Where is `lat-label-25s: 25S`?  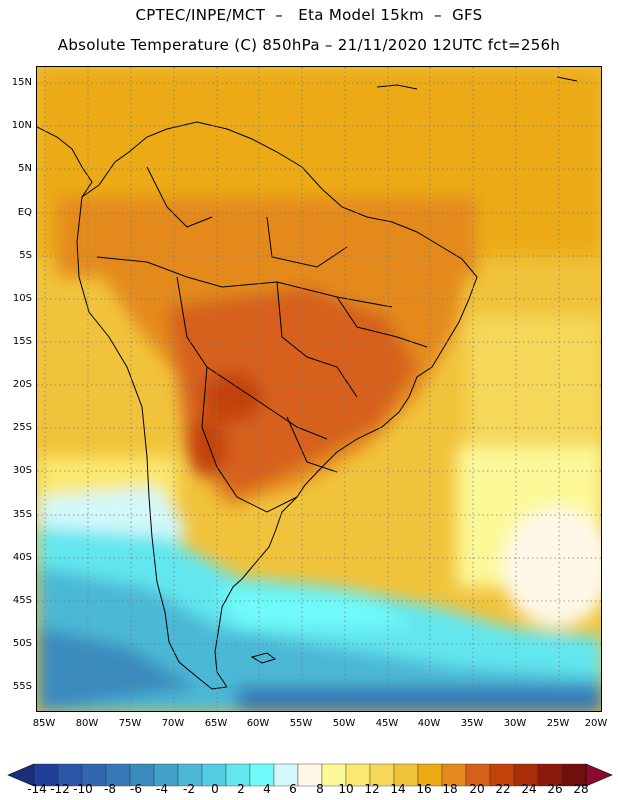
lat-label-25s: 25S is located at coordinates (22, 427).